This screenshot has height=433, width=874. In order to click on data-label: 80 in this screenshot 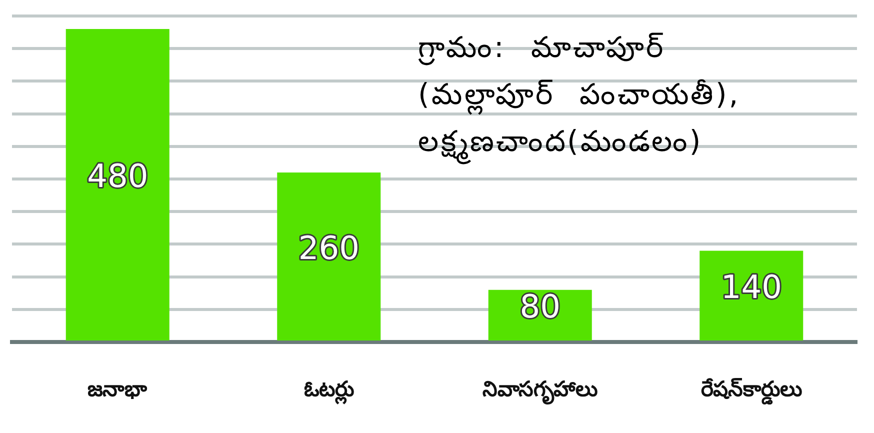, I will do `click(540, 306)`.